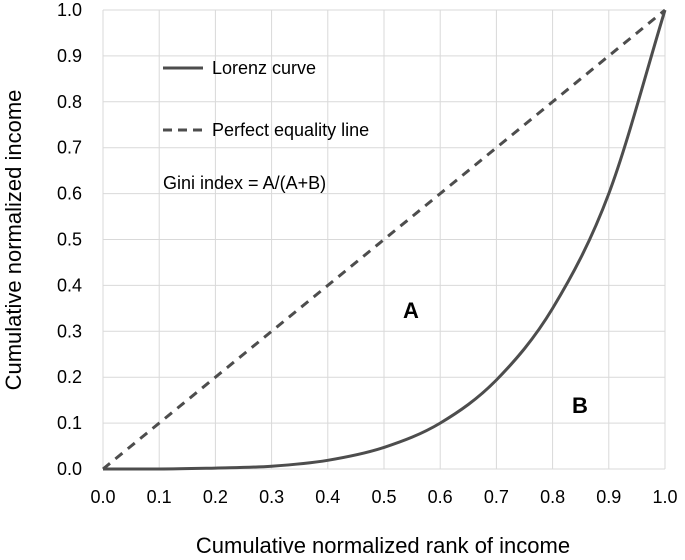 The height and width of the screenshot is (560, 685). I want to click on x-tick-label: 0.9, so click(608, 497).